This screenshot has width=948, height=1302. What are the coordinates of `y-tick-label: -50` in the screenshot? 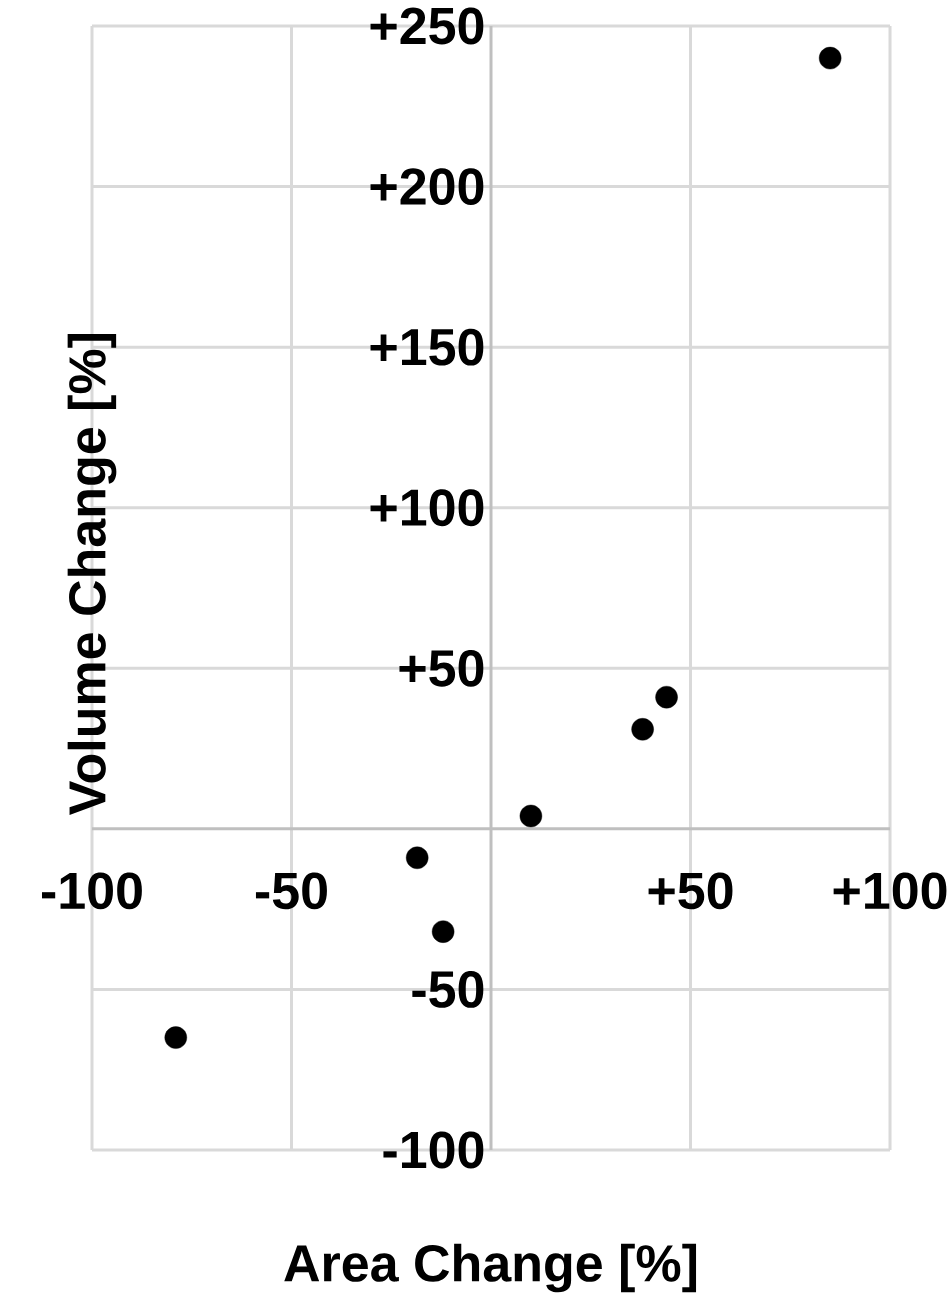 It's located at (448, 989).